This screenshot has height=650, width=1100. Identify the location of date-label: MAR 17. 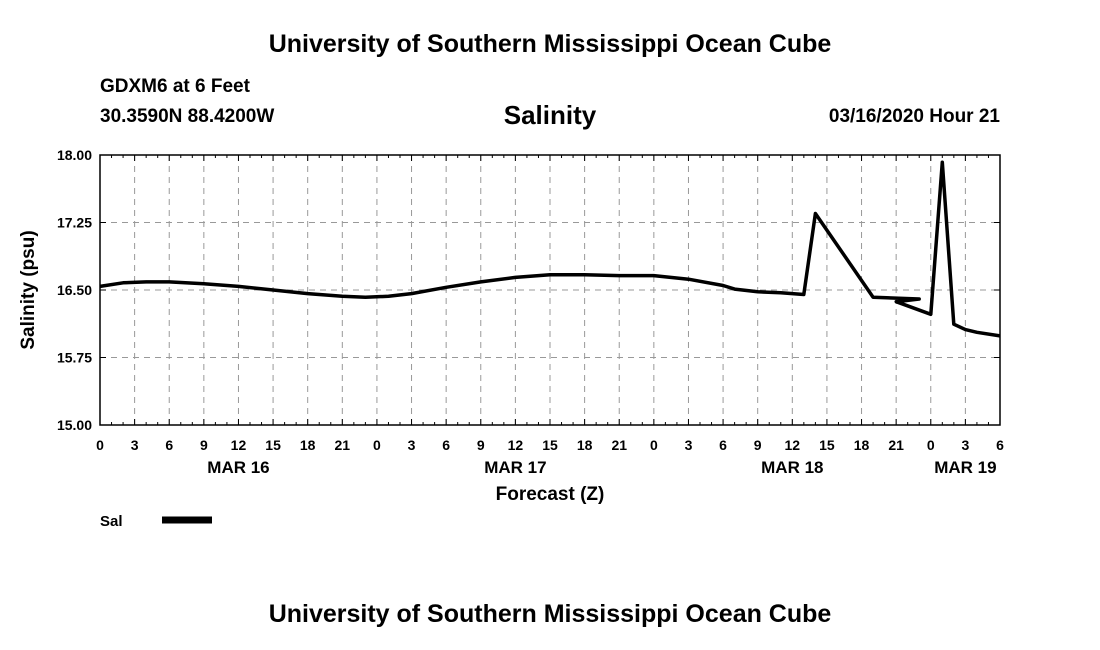
(515, 467).